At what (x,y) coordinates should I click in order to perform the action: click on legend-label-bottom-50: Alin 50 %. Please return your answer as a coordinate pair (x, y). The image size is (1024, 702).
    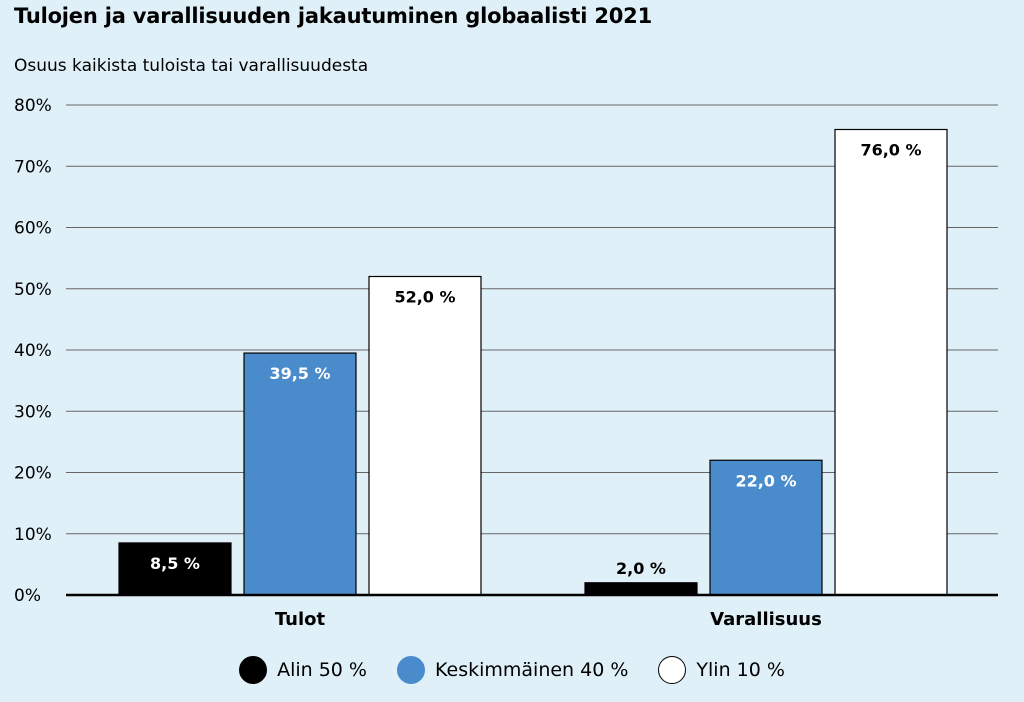
    Looking at the image, I should click on (322, 670).